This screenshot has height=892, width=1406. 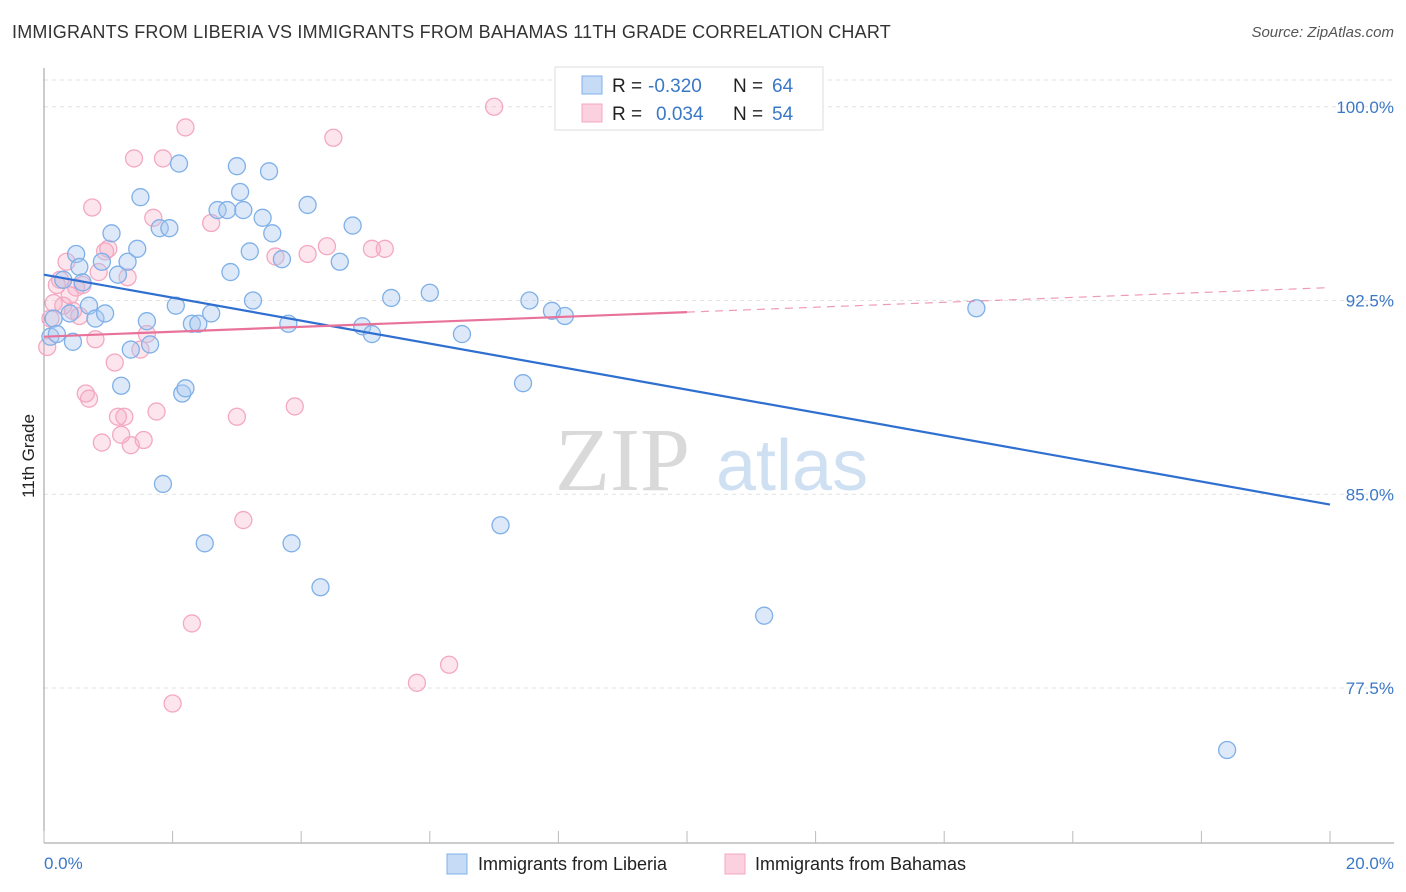 I want to click on stats-legend: R = -0.320 N = 64 R = 0.034 N = 54, so click(x=689, y=98).